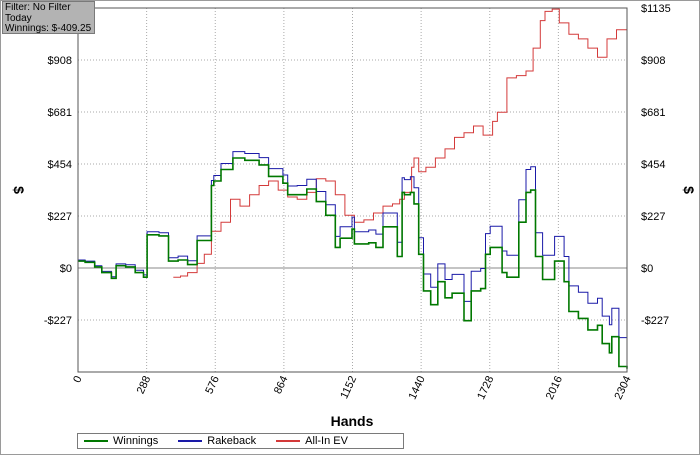  I want to click on x-tick-label: 0, so click(77, 379).